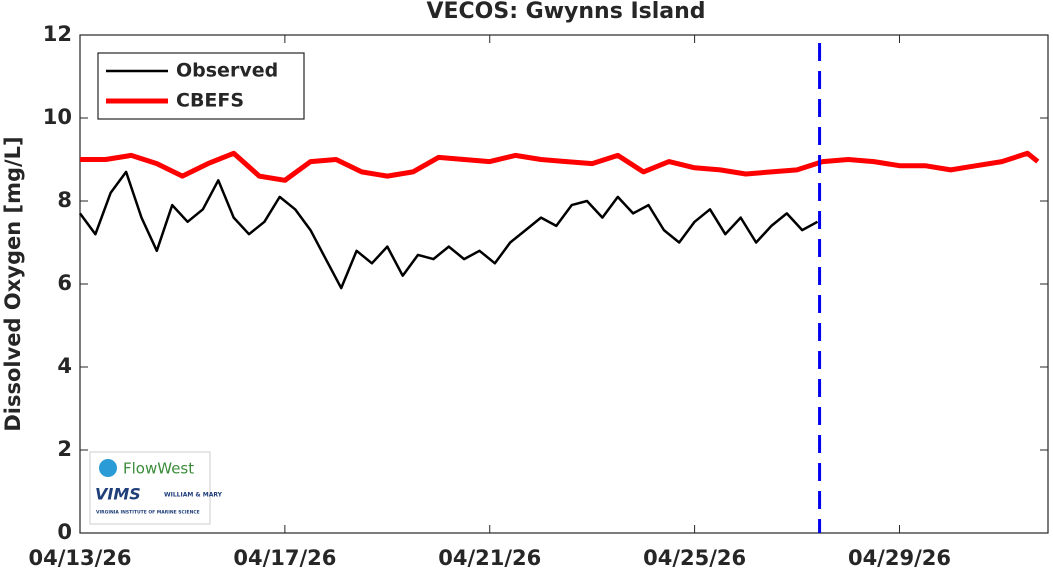 The image size is (1053, 575). I want to click on y-tick-label: 10, so click(57, 117).